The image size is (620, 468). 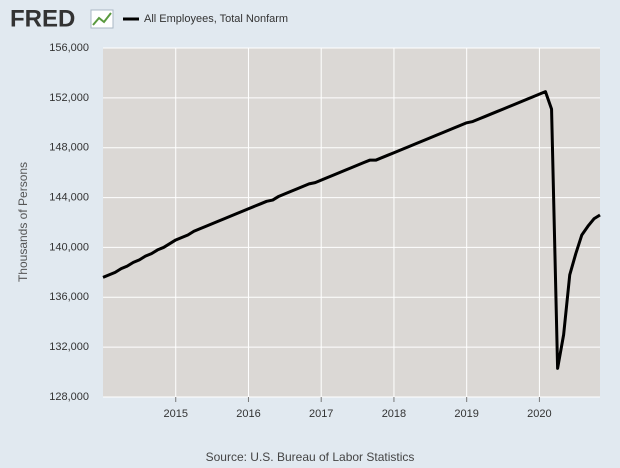 What do you see at coordinates (69, 48) in the screenshot?
I see `y-tick-label: 156,000` at bounding box center [69, 48].